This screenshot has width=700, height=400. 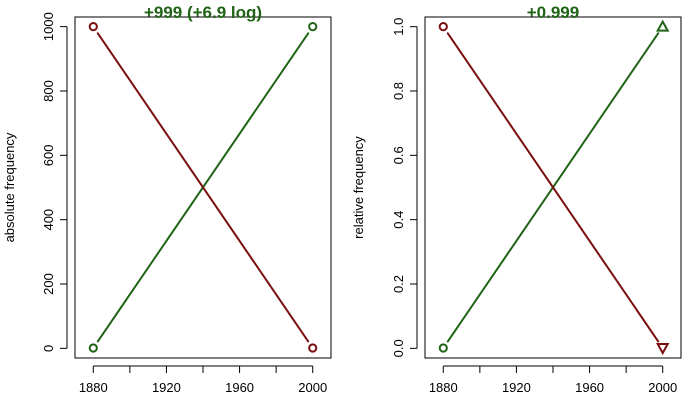 What do you see at coordinates (48, 26) in the screenshot?
I see `y-tick-label: 1000` at bounding box center [48, 26].